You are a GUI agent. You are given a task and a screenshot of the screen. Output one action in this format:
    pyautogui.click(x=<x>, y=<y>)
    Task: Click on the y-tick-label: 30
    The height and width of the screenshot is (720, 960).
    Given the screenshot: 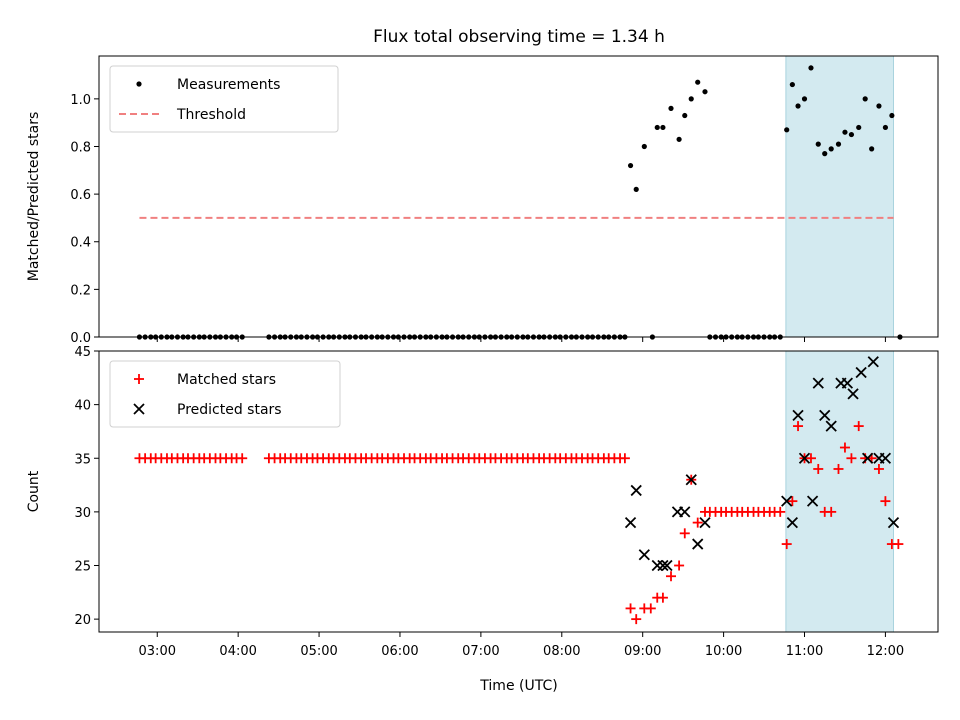 What is the action you would take?
    pyautogui.click(x=82, y=513)
    